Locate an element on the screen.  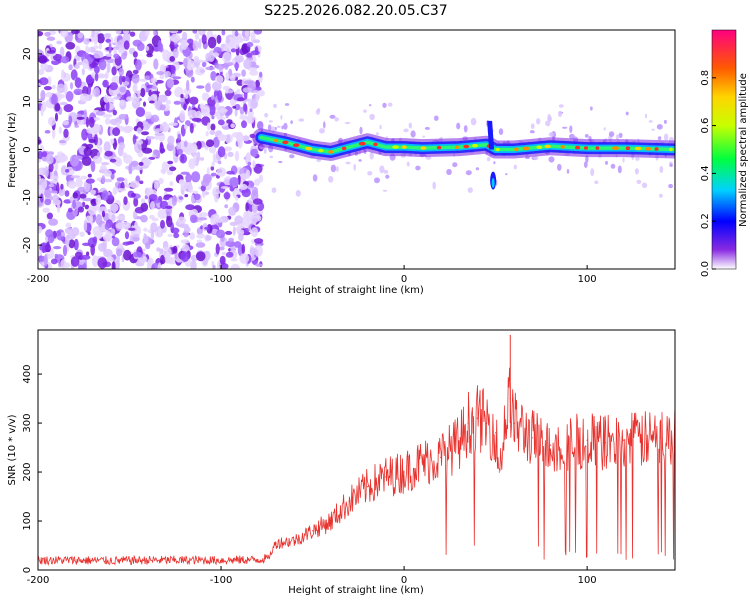
snr-x-tick-label: -200 is located at coordinates (38, 580).